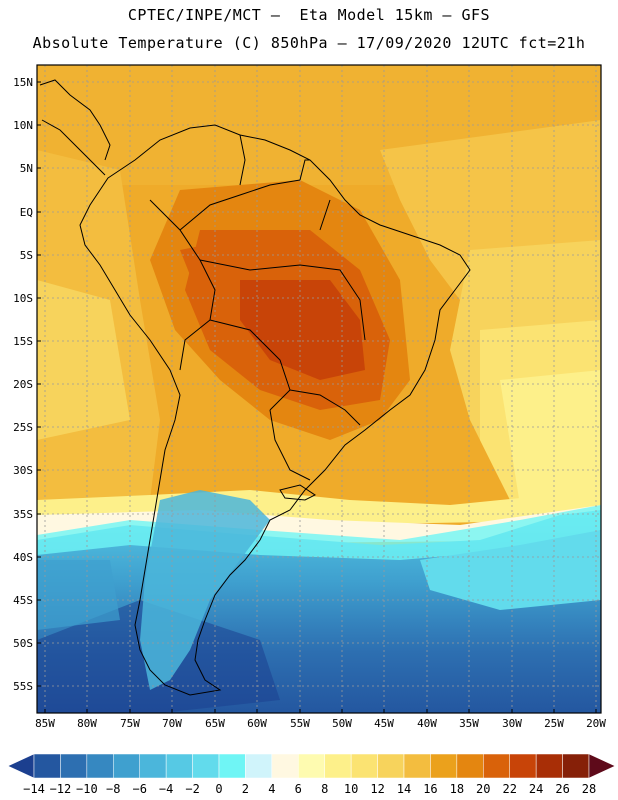 This screenshot has height=800, width=618. What do you see at coordinates (602, 766) in the screenshot?
I see `colorbar-arrow-high` at bounding box center [602, 766].